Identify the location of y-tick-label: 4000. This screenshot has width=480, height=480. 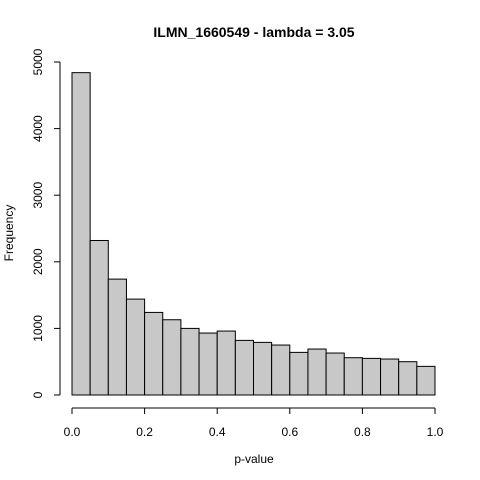
(38, 128).